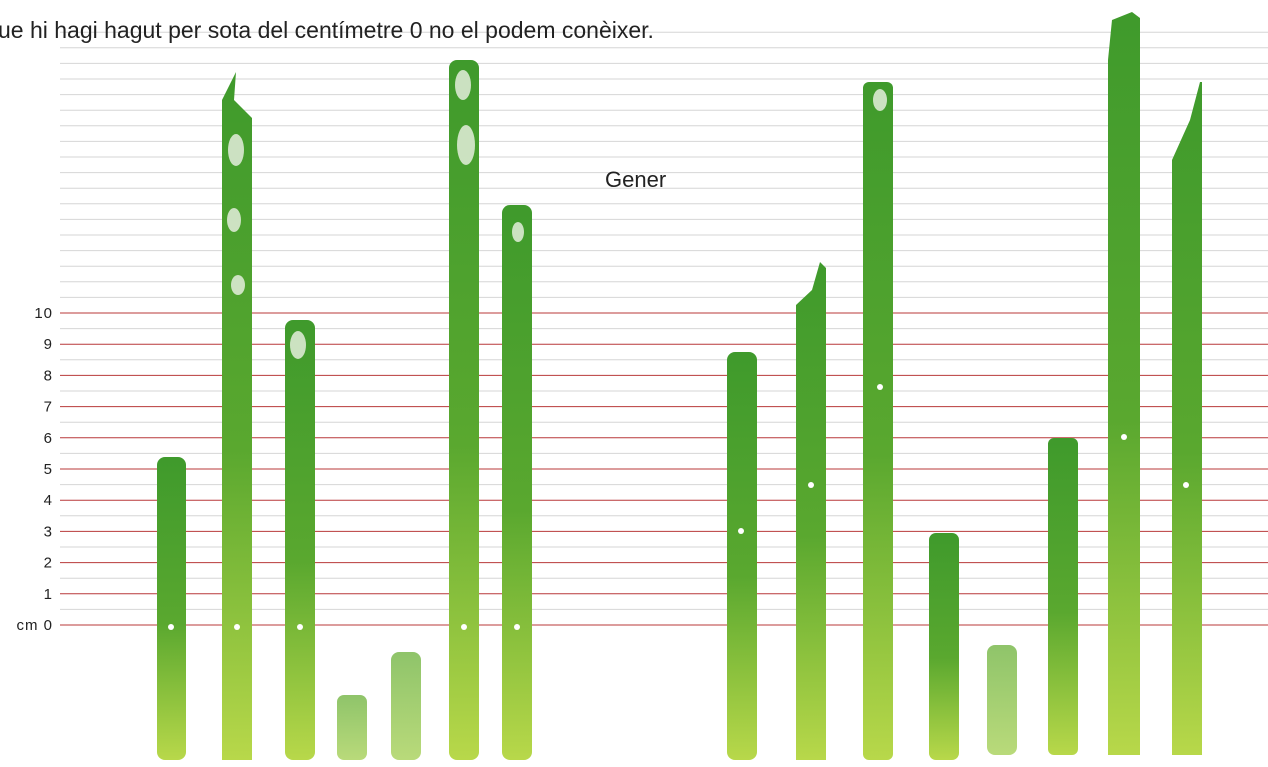 The height and width of the screenshot is (767, 1268). What do you see at coordinates (48, 563) in the screenshot?
I see `scale-label: 2` at bounding box center [48, 563].